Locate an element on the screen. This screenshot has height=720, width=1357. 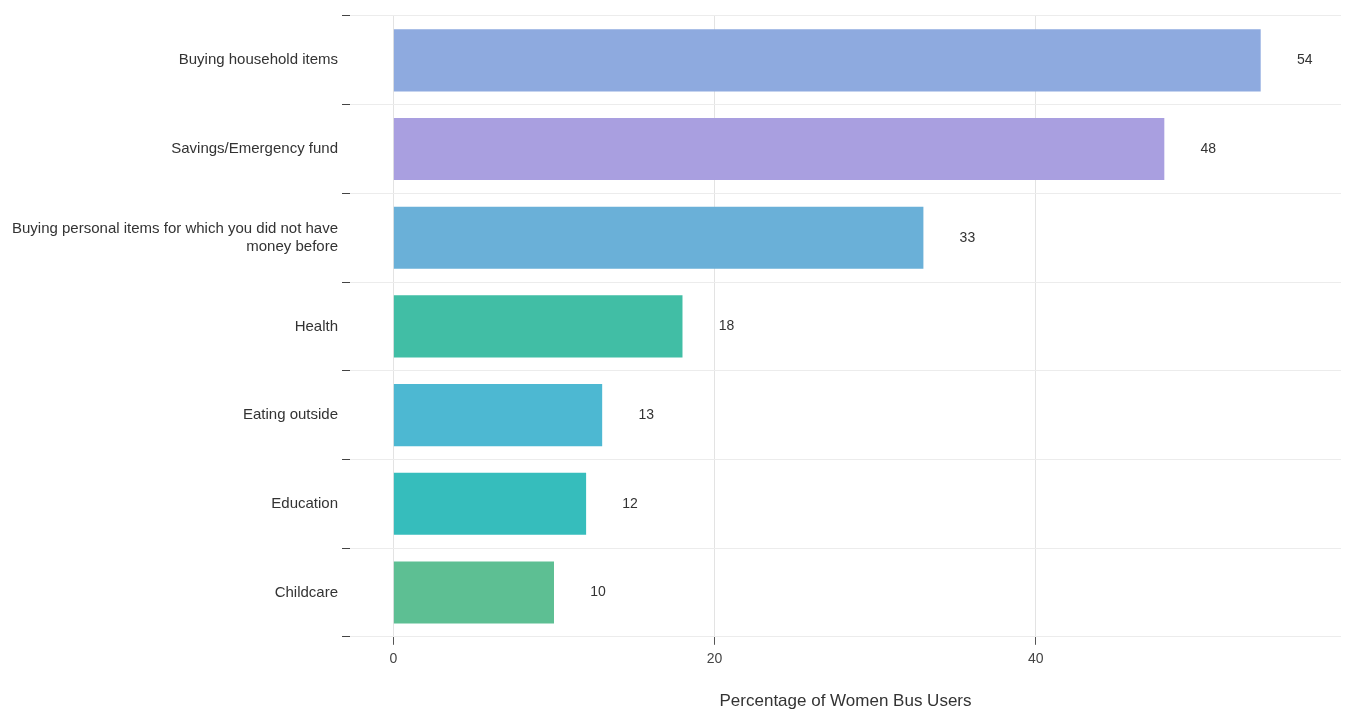
y-tick-label: Buying household items is located at coordinates (258, 59).